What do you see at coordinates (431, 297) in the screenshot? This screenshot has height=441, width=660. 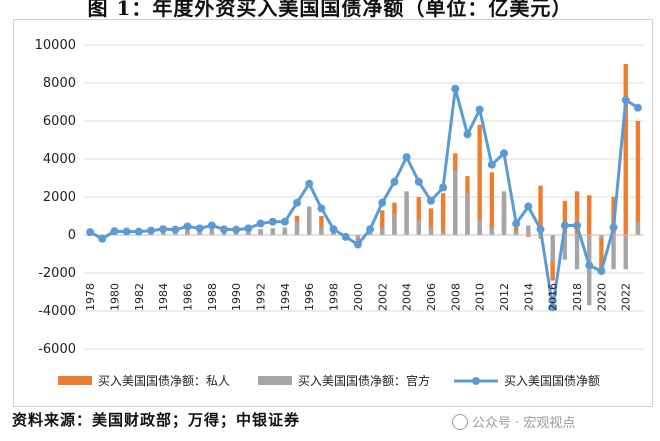 I see `x-tick-label: 2006` at bounding box center [431, 297].